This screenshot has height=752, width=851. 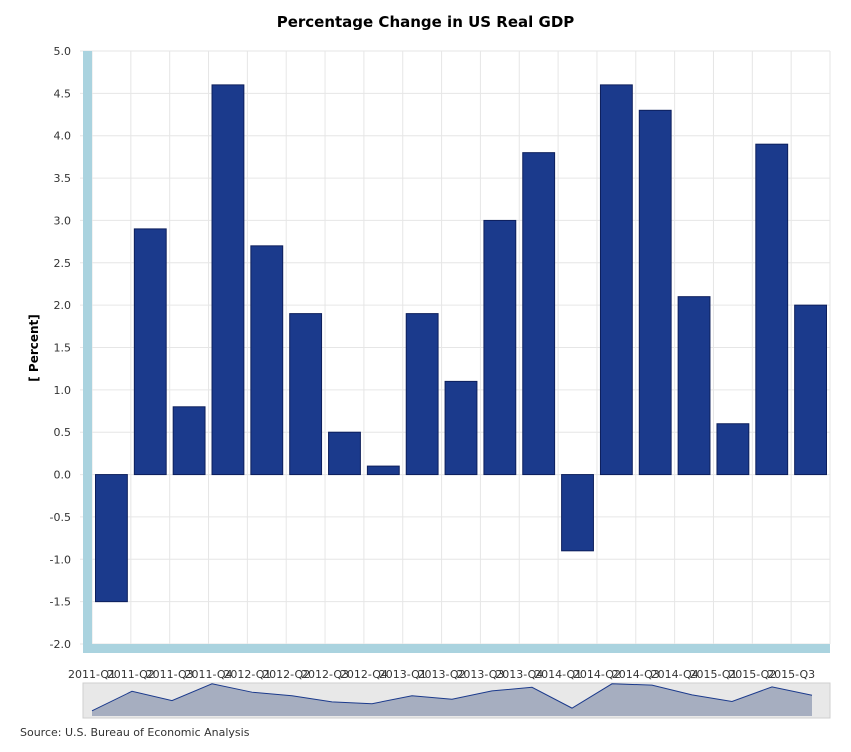 I want to click on x-tick-label: 2014-Q1, so click(x=558, y=674).